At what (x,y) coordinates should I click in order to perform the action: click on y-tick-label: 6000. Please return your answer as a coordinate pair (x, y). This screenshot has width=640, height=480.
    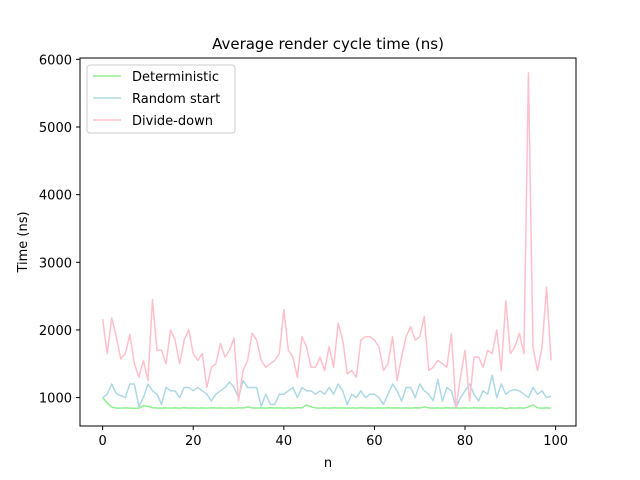
    Looking at the image, I should click on (55, 60).